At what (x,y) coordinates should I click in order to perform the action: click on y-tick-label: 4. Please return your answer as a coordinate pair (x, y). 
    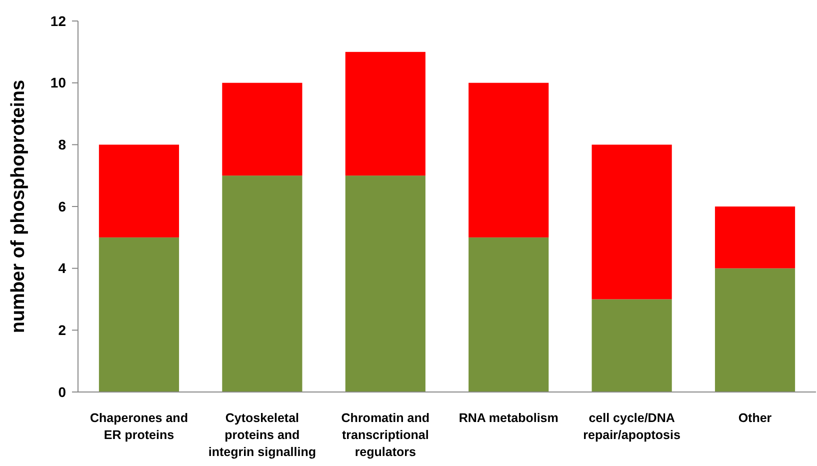
    Looking at the image, I should click on (62, 268).